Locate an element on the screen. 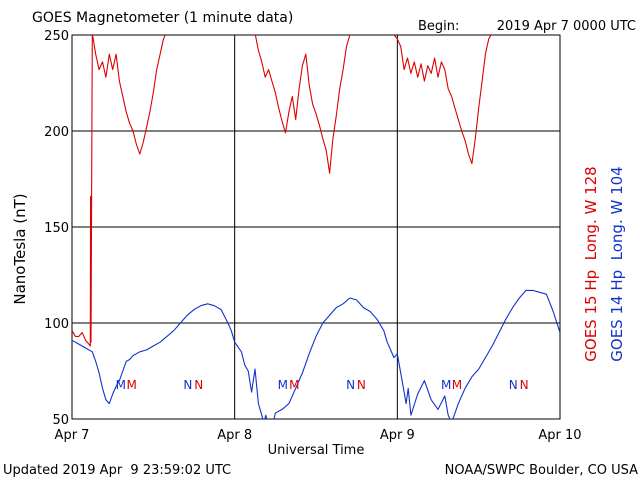 This screenshot has width=640, height=480. x-tick-label: Apr 10 is located at coordinates (559, 435).